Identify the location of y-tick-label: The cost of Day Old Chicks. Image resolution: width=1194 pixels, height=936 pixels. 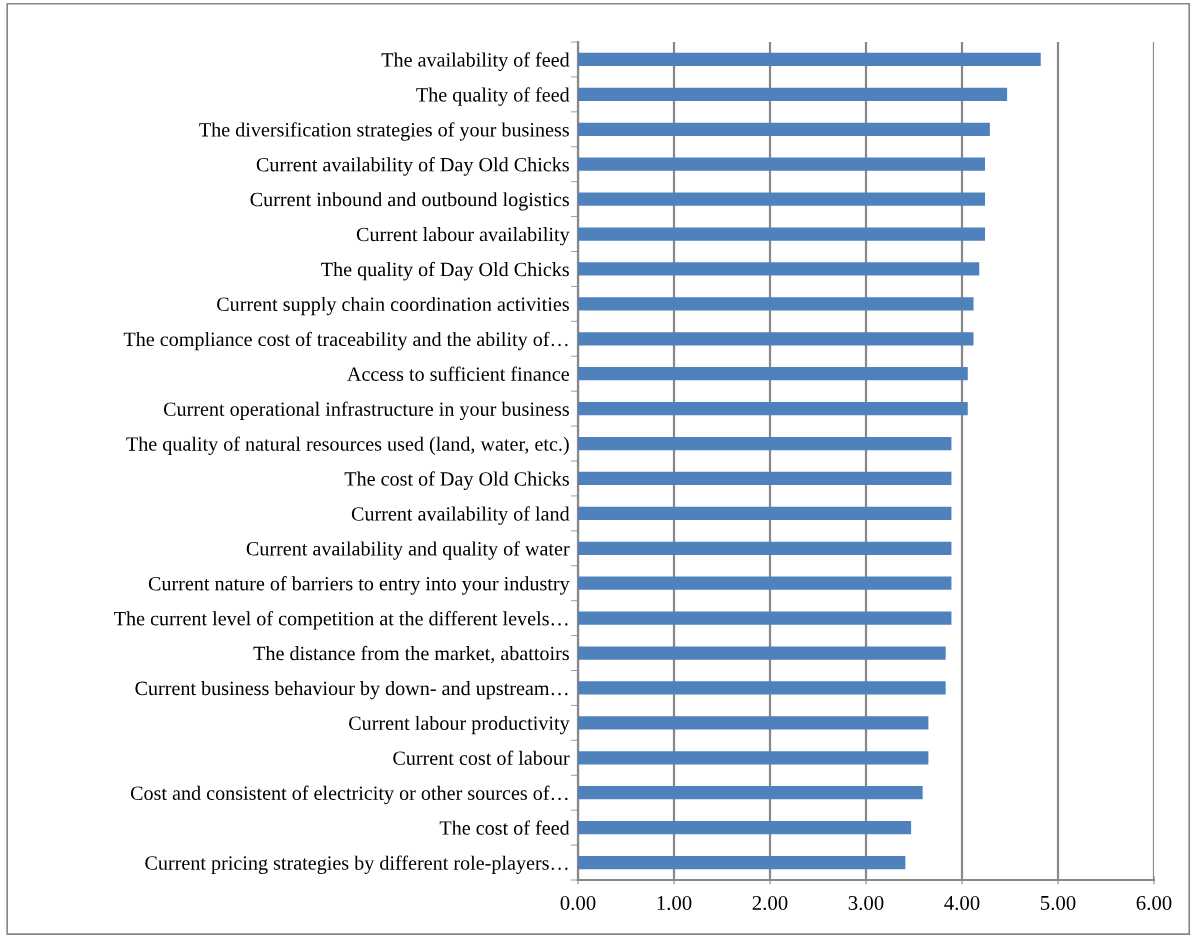
(456, 480).